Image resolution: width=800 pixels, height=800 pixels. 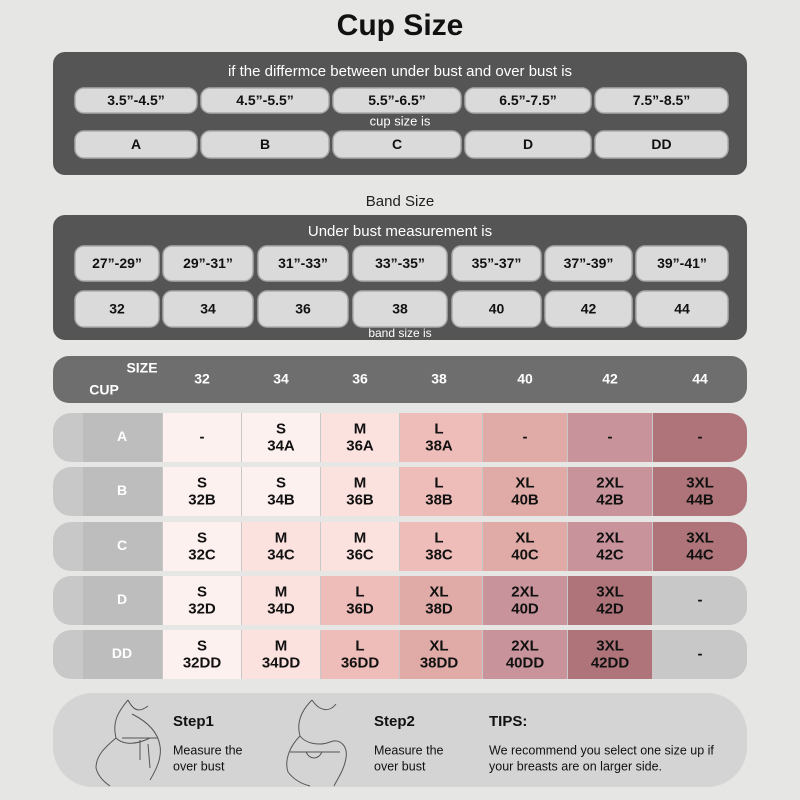 What do you see at coordinates (439, 499) in the screenshot?
I see `size-cell-text: 38B` at bounding box center [439, 499].